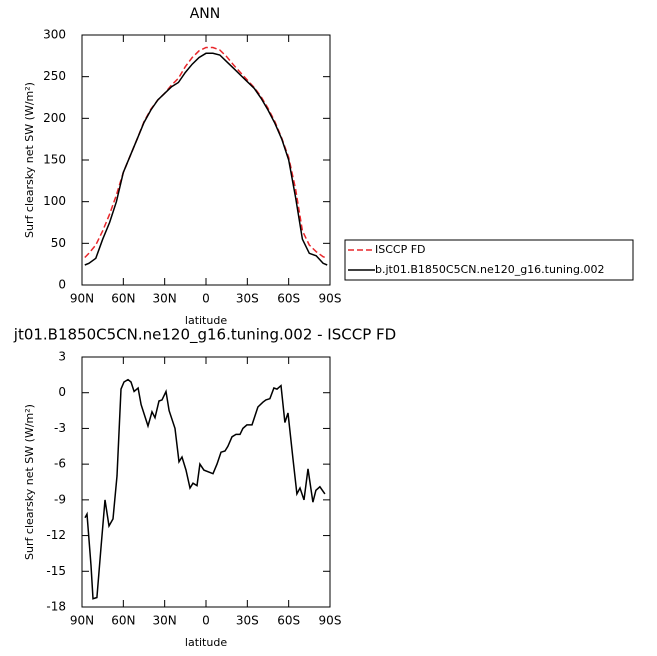 Image resolution: width=657 pixels, height=656 pixels. I want to click on legend-label: ISCCP FD, so click(400, 249).